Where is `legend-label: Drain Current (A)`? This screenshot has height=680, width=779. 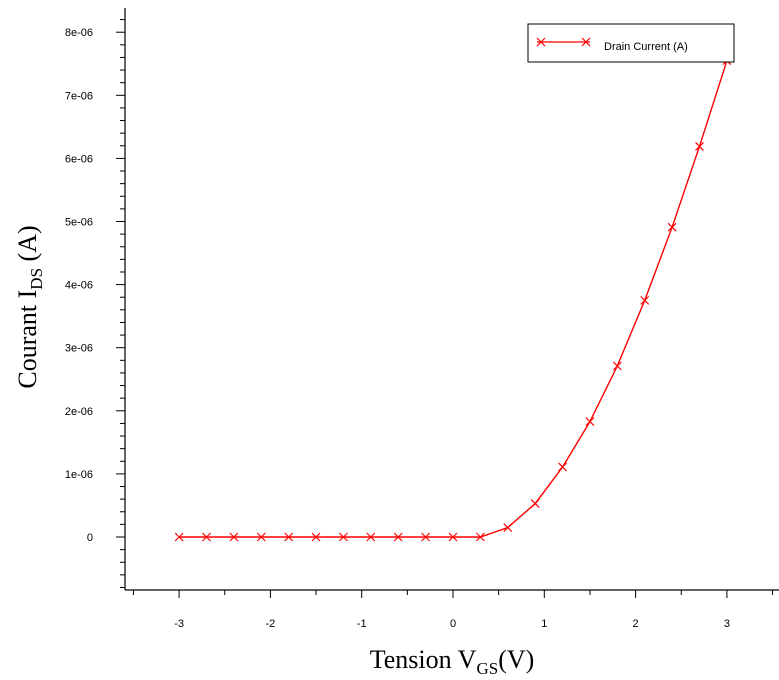
legend-label: Drain Current (A) is located at coordinates (646, 47).